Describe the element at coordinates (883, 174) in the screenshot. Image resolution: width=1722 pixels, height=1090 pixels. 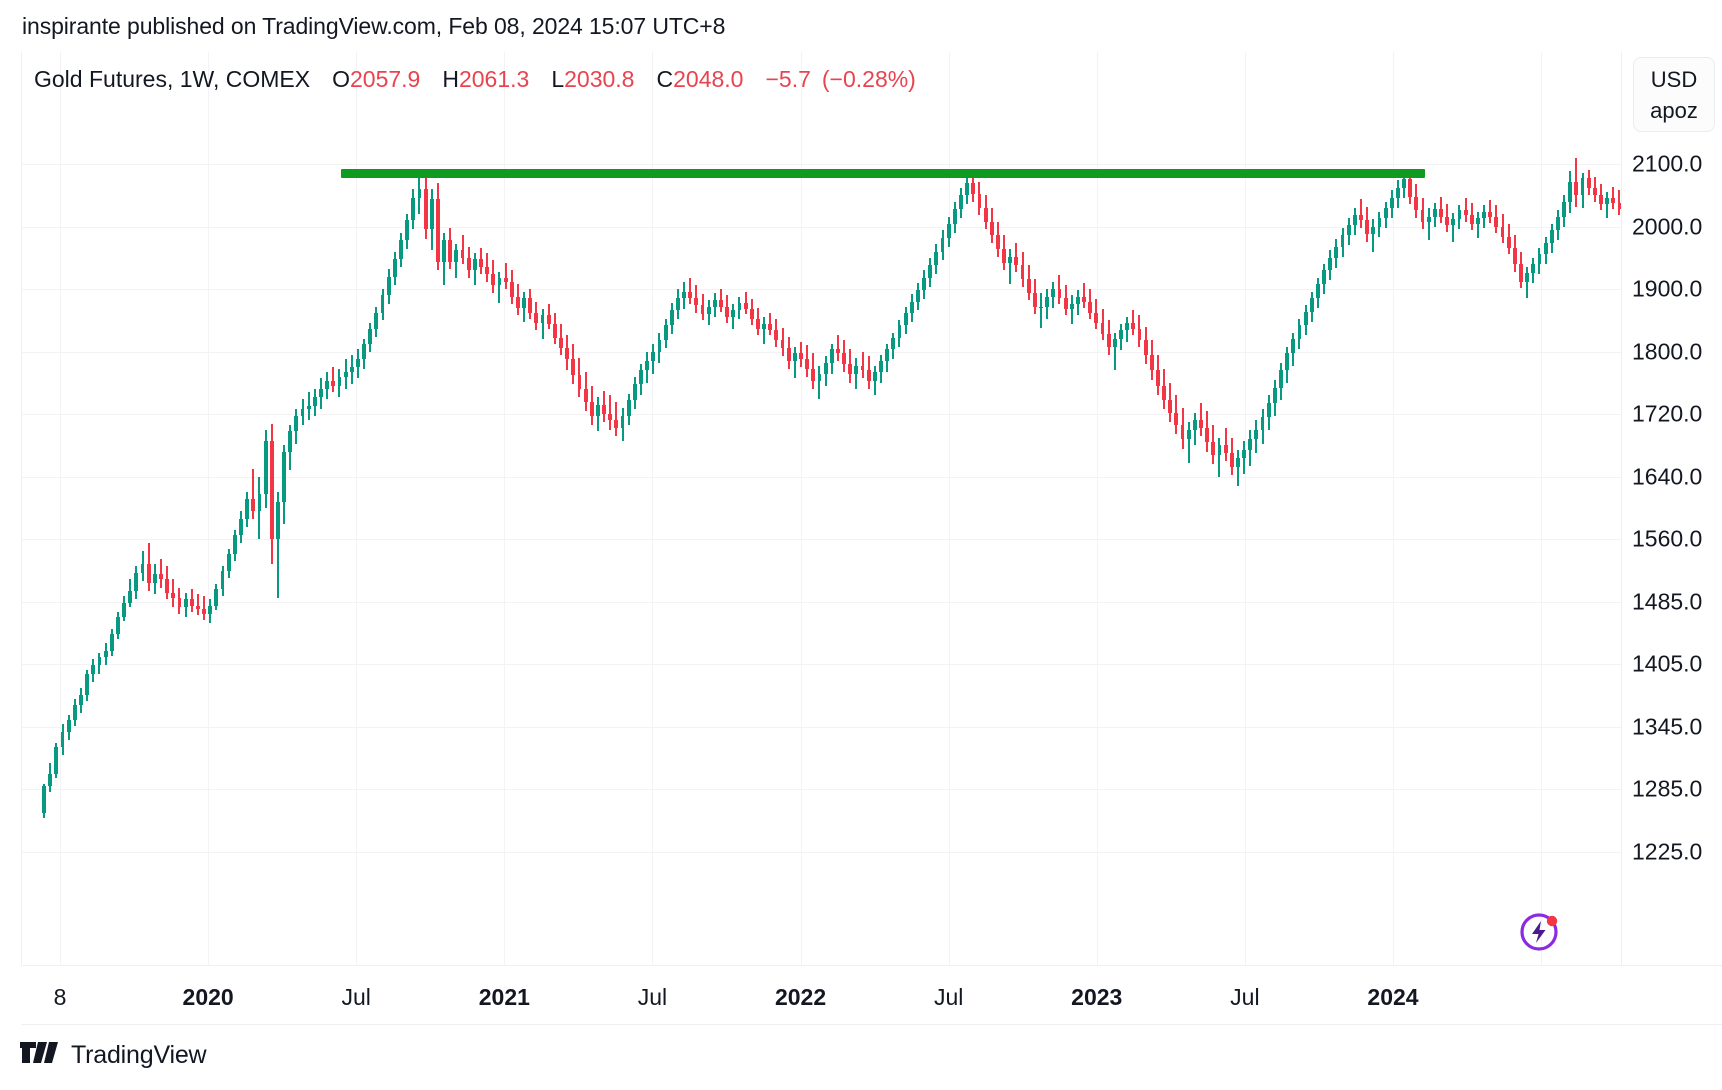
I see `resistance-line` at that location.